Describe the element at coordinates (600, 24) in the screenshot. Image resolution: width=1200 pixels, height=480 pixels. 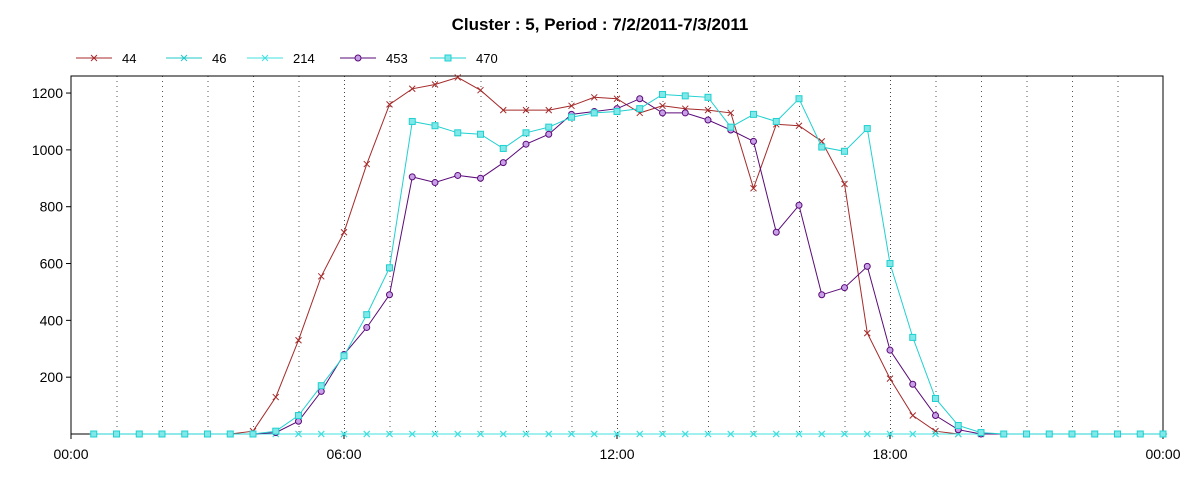
I see `chart-title: Cluster : 5, Period : 7/2/2011-7/3/2011` at that location.